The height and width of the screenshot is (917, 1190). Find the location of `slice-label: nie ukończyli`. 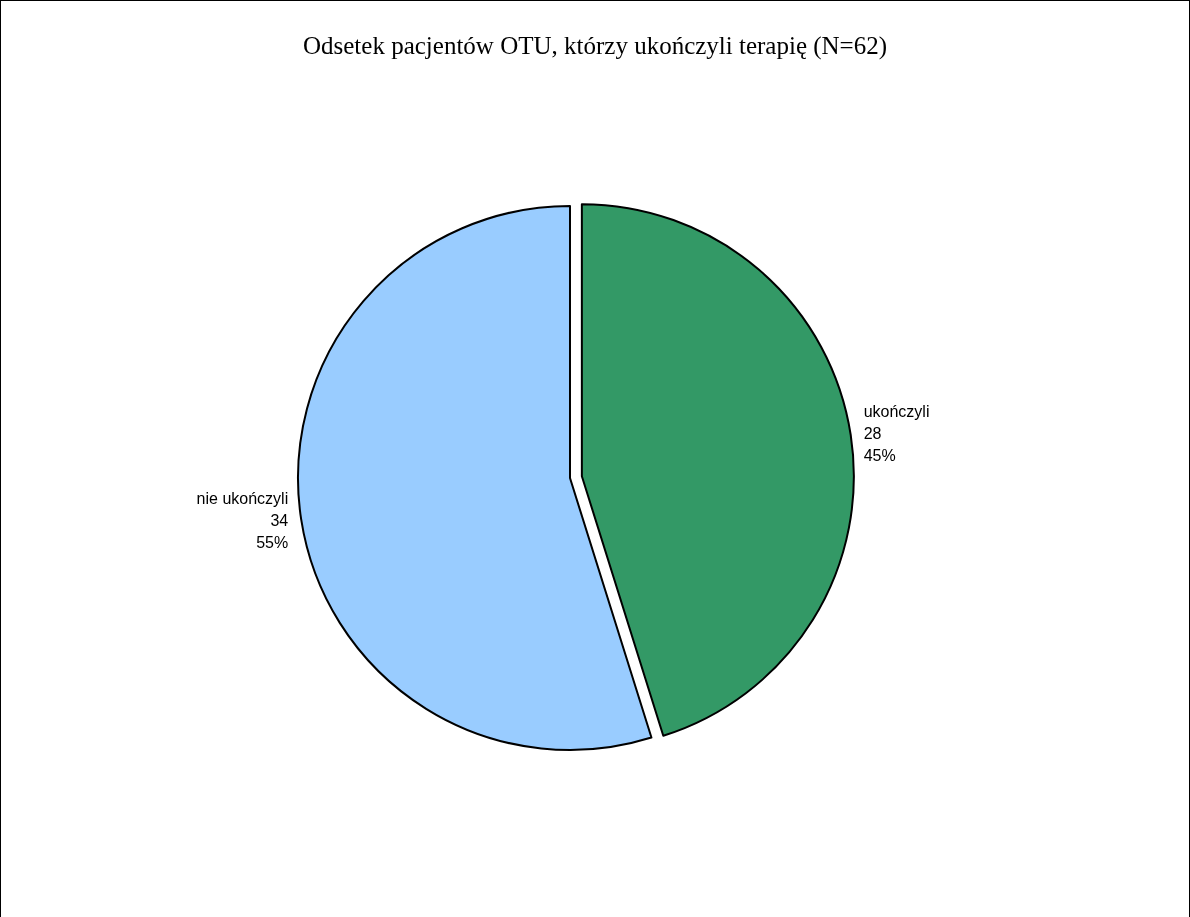

slice-label: nie ukończyli is located at coordinates (242, 498).